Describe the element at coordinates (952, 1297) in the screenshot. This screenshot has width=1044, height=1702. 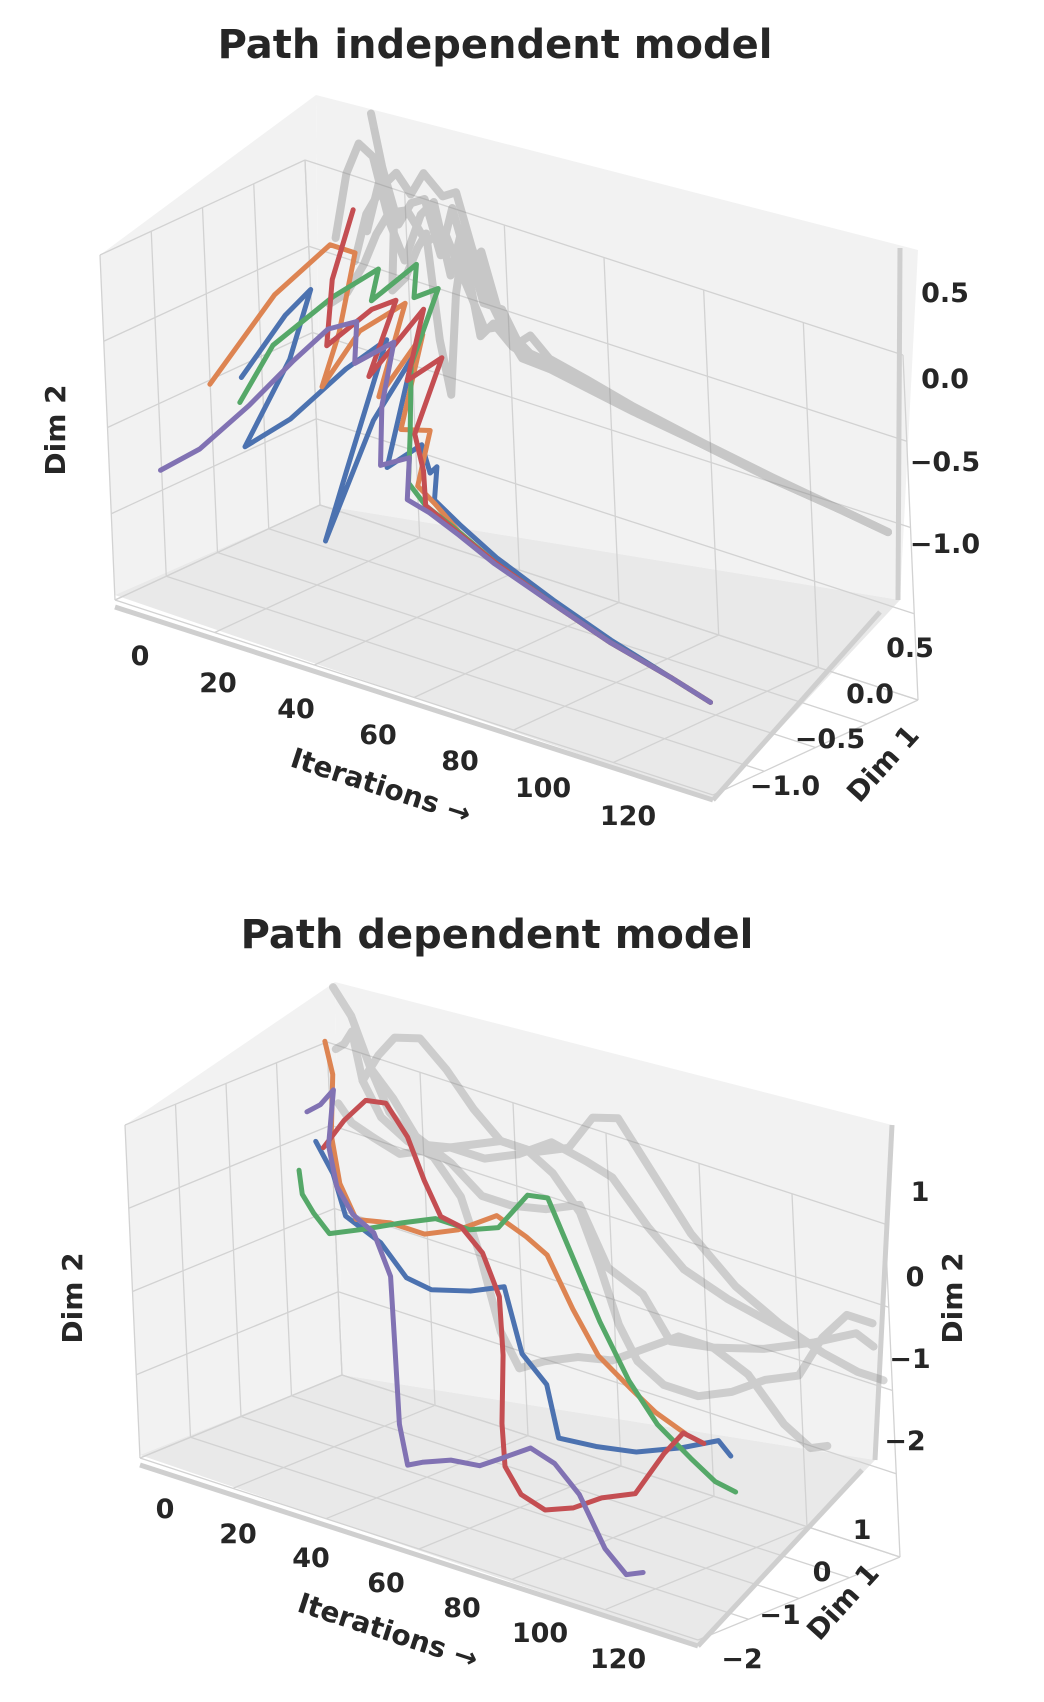
I see `z-axis-label-right: Dim 2` at that location.